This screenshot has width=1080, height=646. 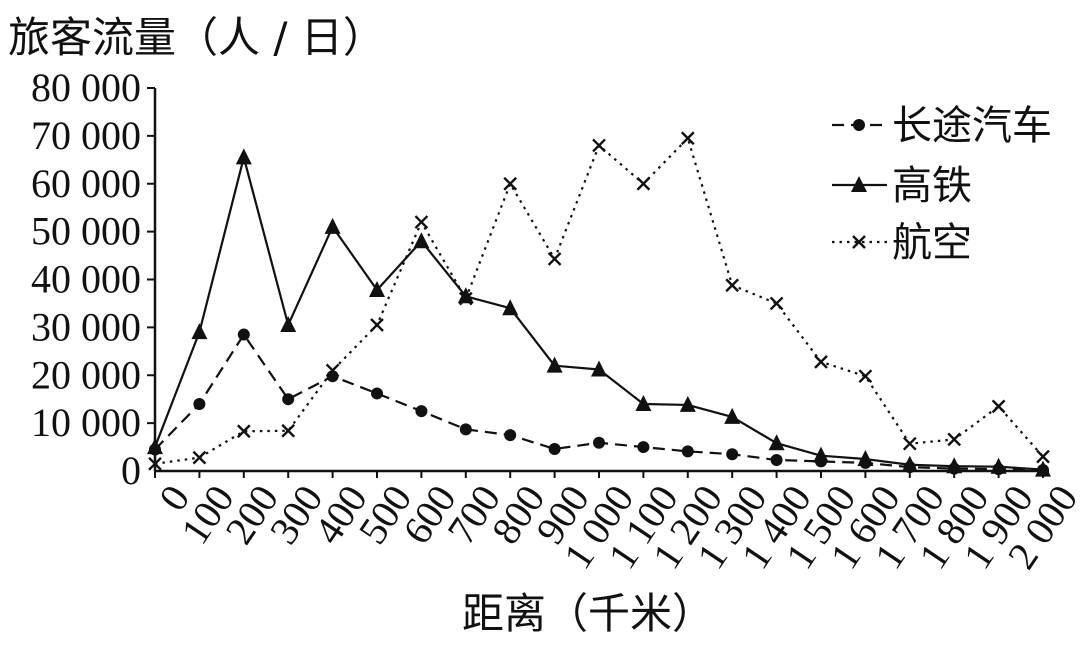 What do you see at coordinates (196, 37) in the screenshot?
I see `y-axis-title: 旅客流量（人 / 日）` at bounding box center [196, 37].